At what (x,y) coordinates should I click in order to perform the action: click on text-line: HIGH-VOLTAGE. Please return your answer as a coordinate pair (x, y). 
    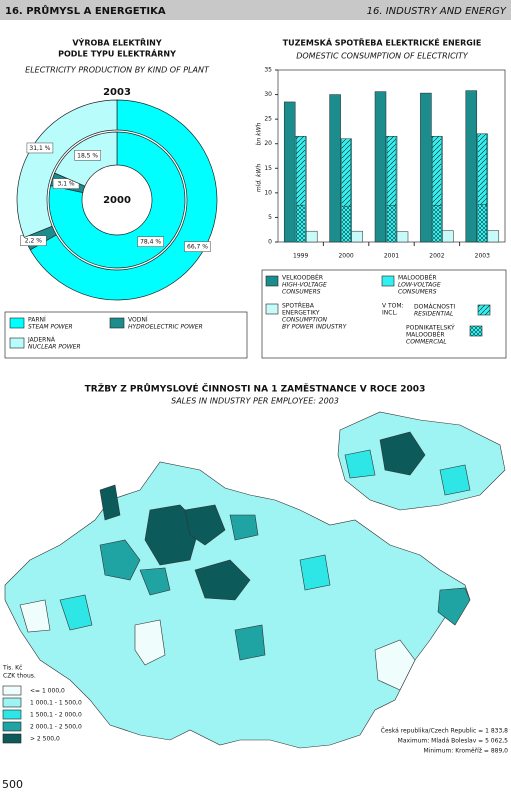
    Looking at the image, I should click on (304, 285).